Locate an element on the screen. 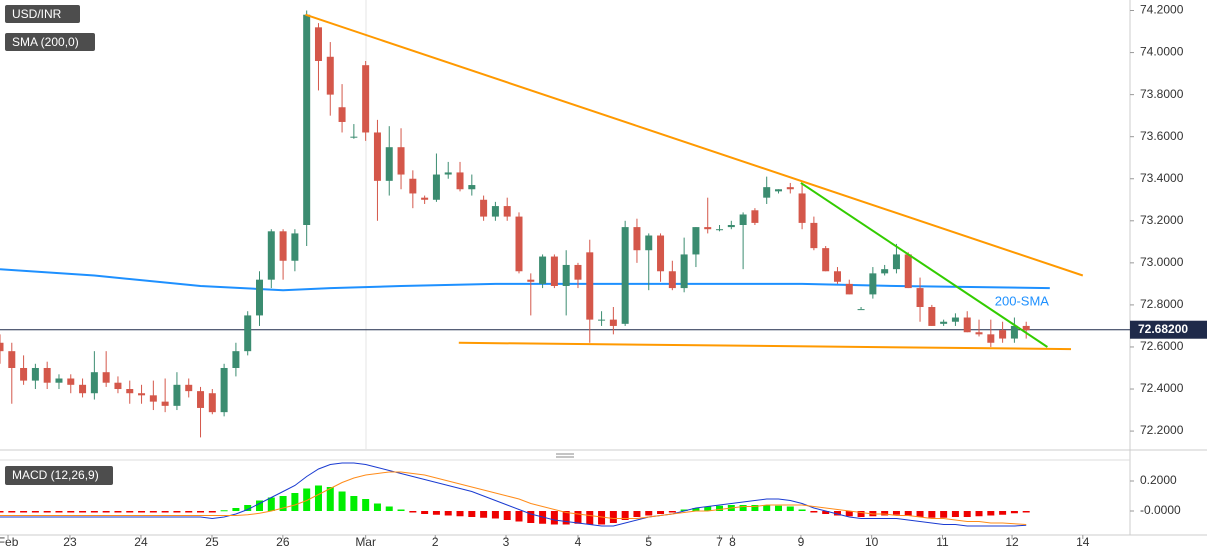 The image size is (1207, 555). y-tick-label: 73.4000 is located at coordinates (1162, 178).